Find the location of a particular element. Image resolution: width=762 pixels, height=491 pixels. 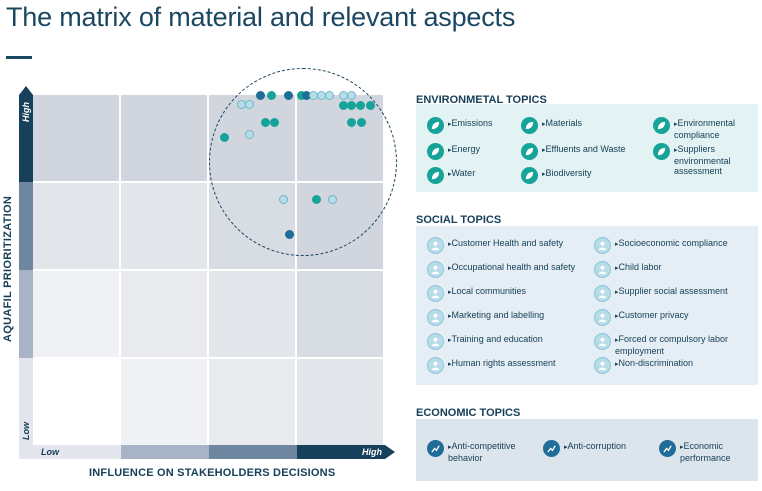

social-item-label: Training and education is located at coordinates (495, 340).